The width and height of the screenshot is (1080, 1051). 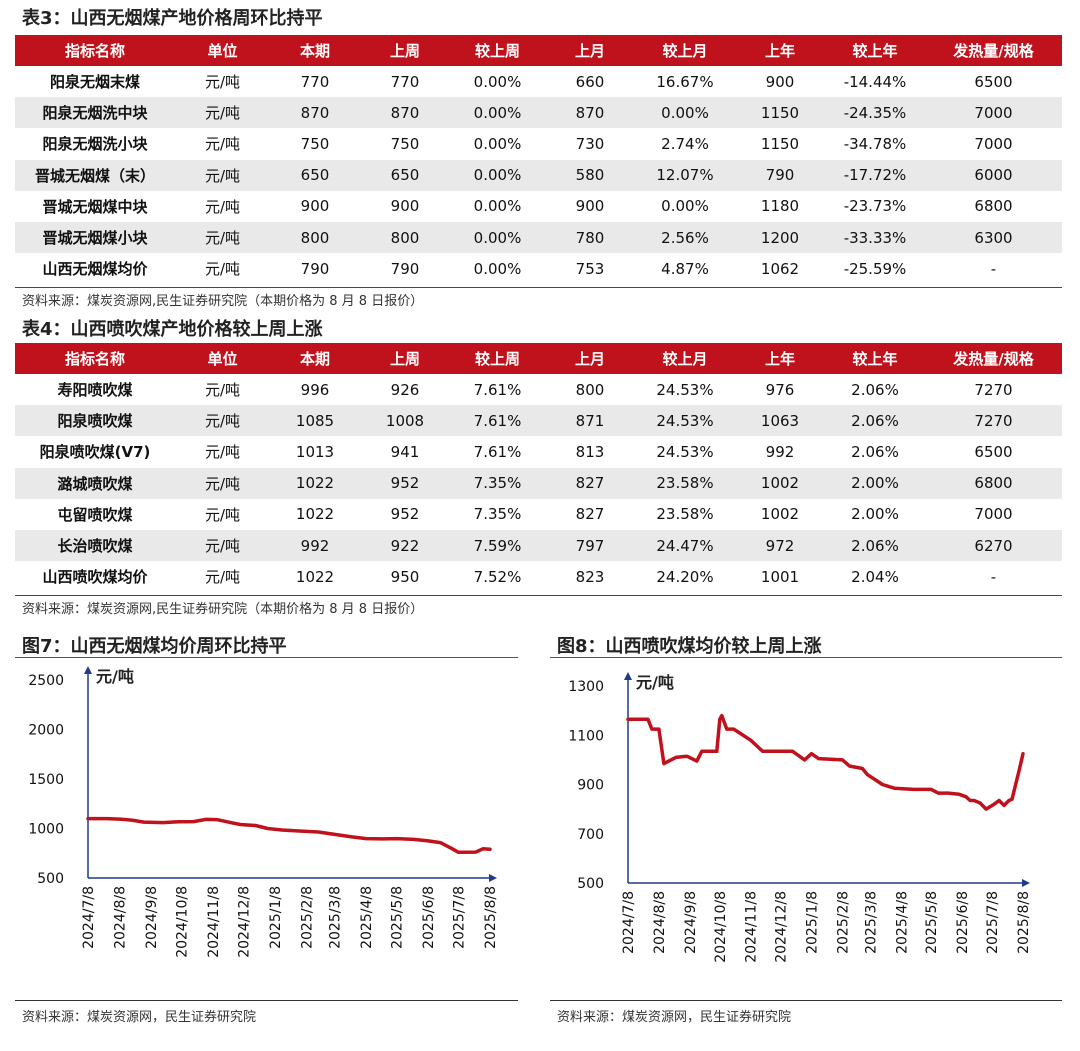 I want to click on table-cell: 650, so click(x=405, y=175).